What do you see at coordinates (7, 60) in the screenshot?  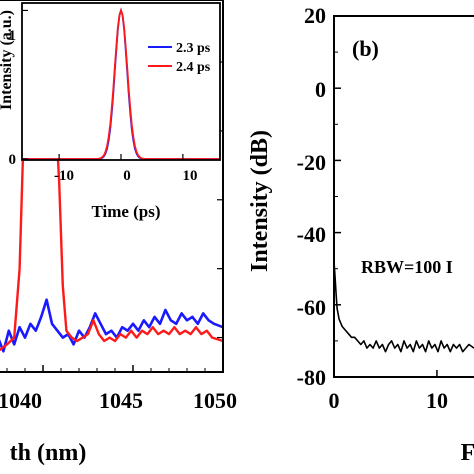 I see `inset-y-axis-label: Intensity (a.u.)` at bounding box center [7, 60].